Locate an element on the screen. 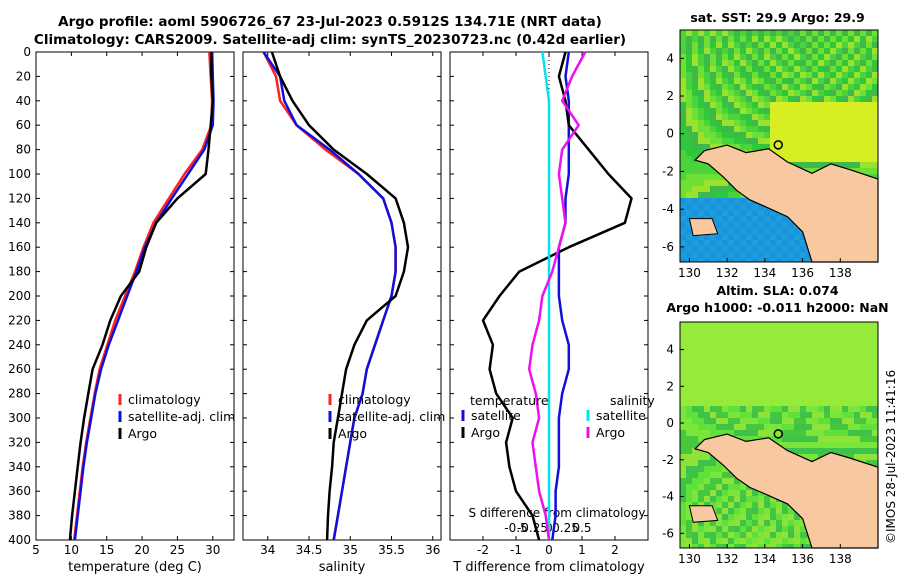  x-tick-label: 130 is located at coordinates (689, 559).